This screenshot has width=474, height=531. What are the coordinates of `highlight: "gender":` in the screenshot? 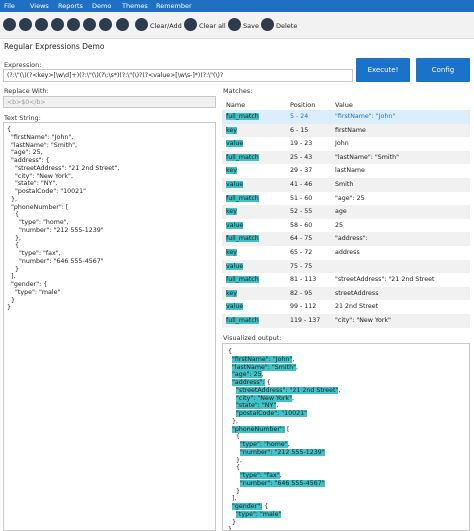 It's located at (247, 506).